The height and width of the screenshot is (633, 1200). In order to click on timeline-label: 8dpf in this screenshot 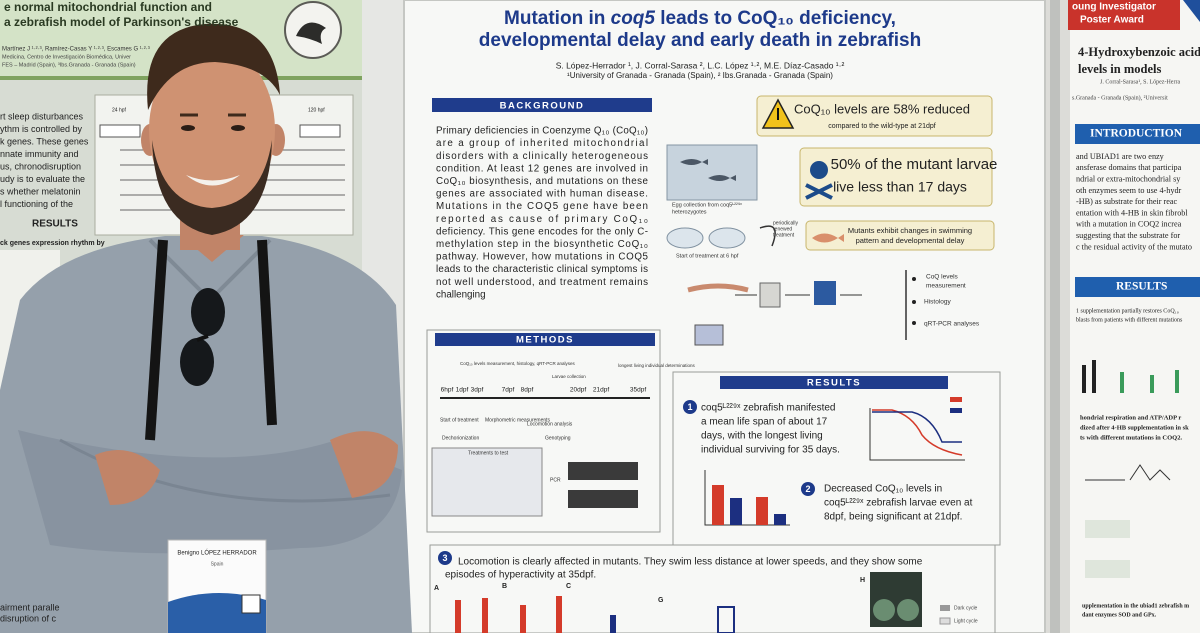, I will do `click(527, 390)`.